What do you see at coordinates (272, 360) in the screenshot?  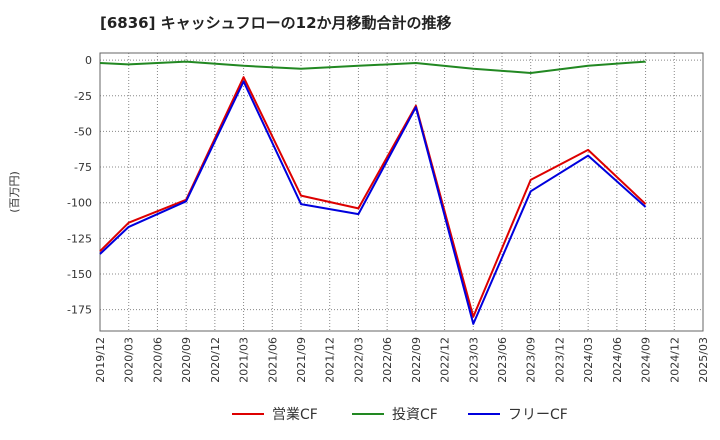 I see `x-tick-label: 2021/06` at bounding box center [272, 360].